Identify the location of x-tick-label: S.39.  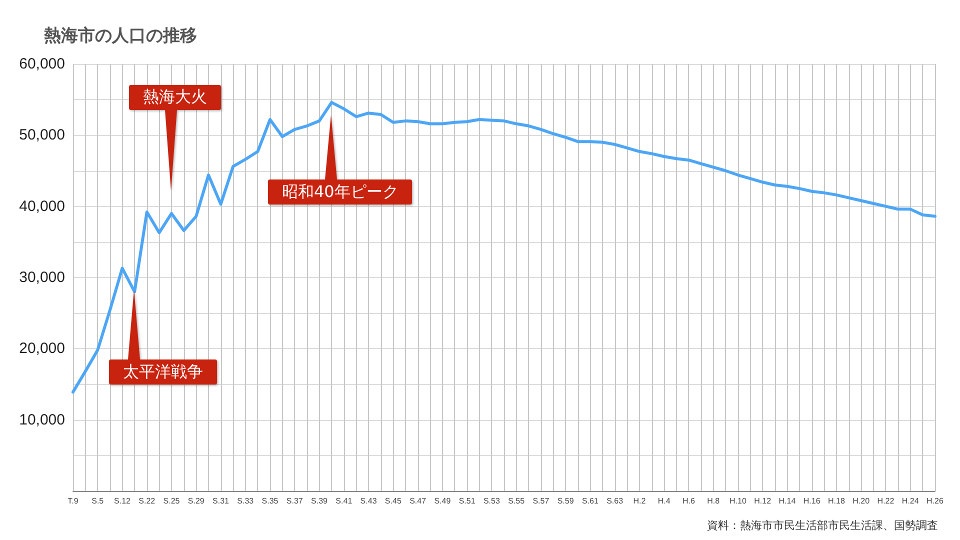
(319, 501).